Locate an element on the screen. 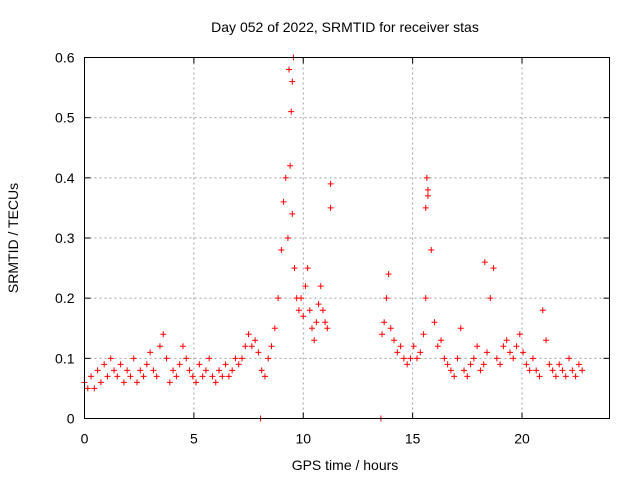  y-tick-label: 0.3 is located at coordinates (65, 238).